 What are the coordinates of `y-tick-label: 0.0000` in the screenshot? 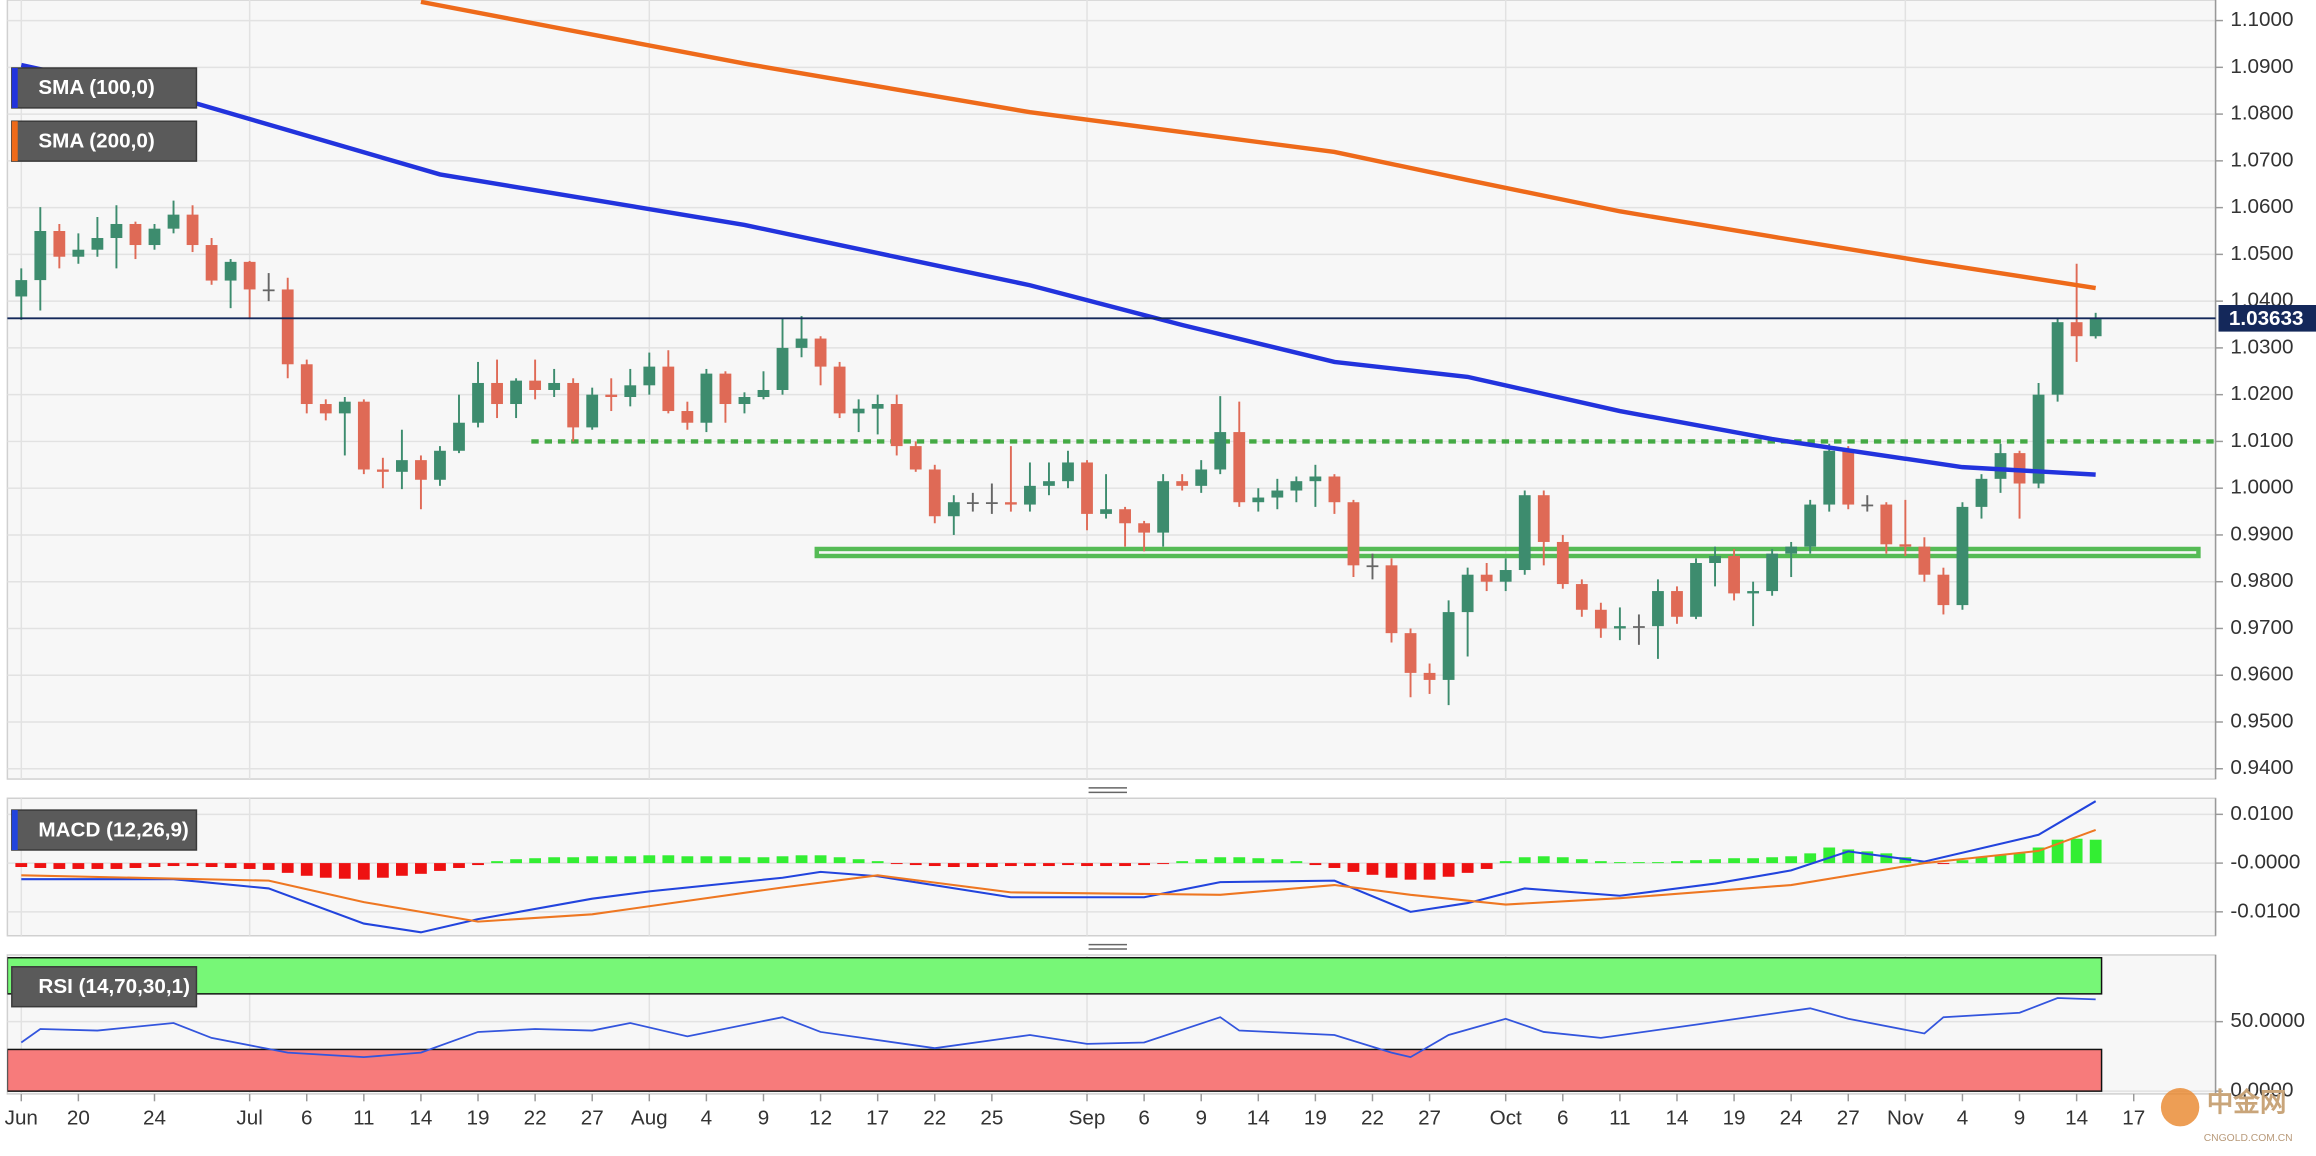 It's located at (2261, 1090).